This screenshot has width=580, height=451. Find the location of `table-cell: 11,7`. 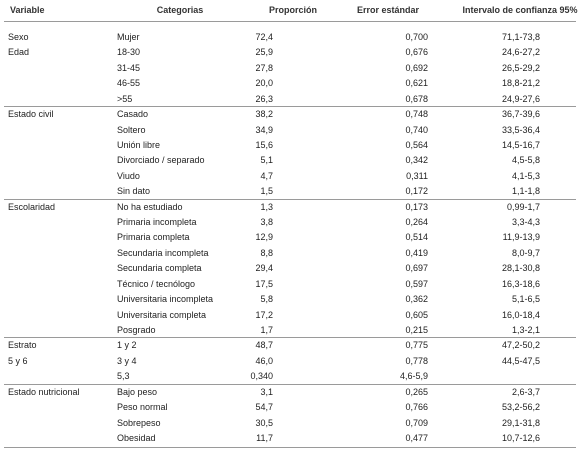

table-cell: 11,7 is located at coordinates (264, 437).